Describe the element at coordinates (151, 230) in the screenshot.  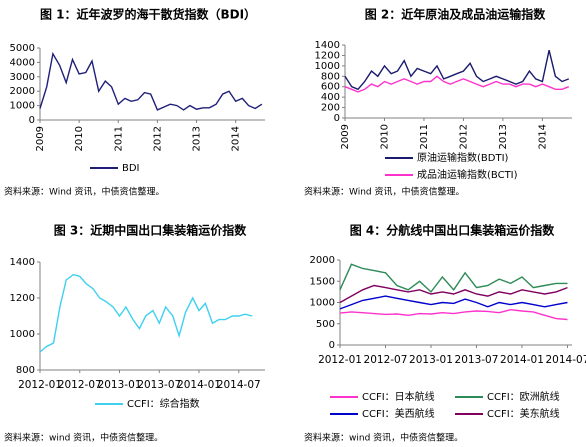
I see `chart-title: 图 3：近期中国出口集装箱运价指数` at that location.